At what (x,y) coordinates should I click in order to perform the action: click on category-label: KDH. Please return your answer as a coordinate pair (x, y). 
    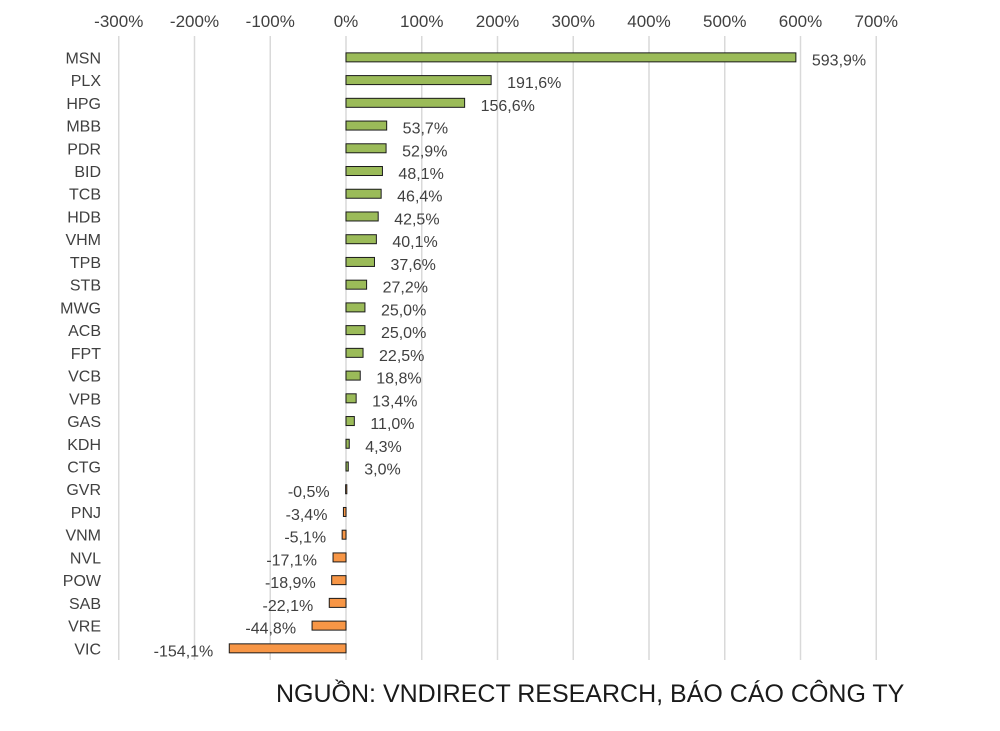
    Looking at the image, I should click on (84, 445).